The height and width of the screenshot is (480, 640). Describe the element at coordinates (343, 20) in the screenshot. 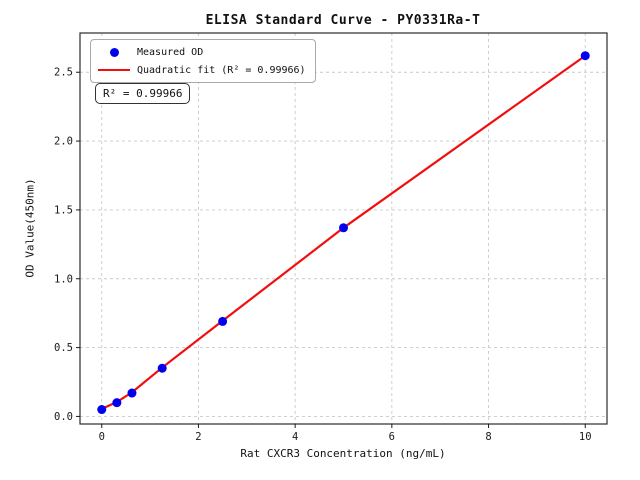

I see `chart-title: ELISA Standard Curve - PY0331Ra-T` at that location.